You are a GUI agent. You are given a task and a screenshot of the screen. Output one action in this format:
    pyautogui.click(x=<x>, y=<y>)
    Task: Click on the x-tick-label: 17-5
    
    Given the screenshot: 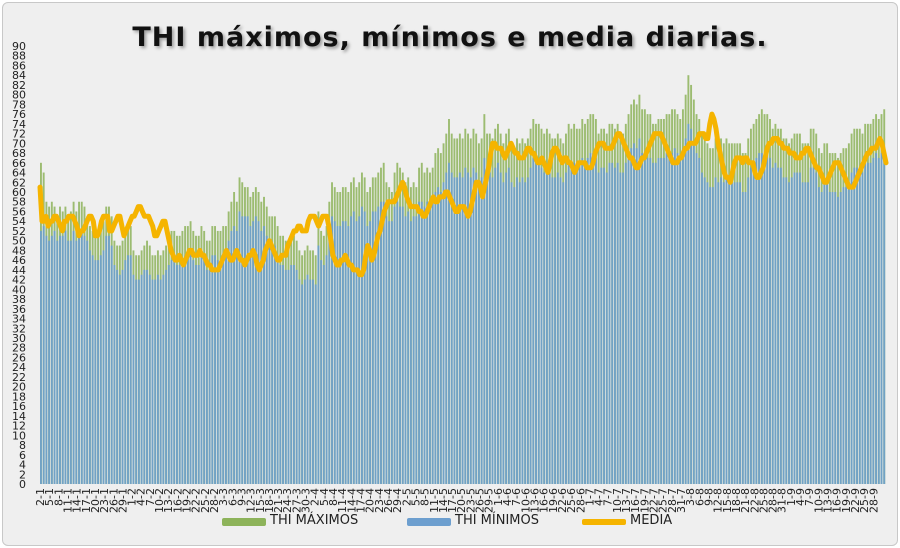 What is the action you would take?
    pyautogui.click(x=452, y=500)
    